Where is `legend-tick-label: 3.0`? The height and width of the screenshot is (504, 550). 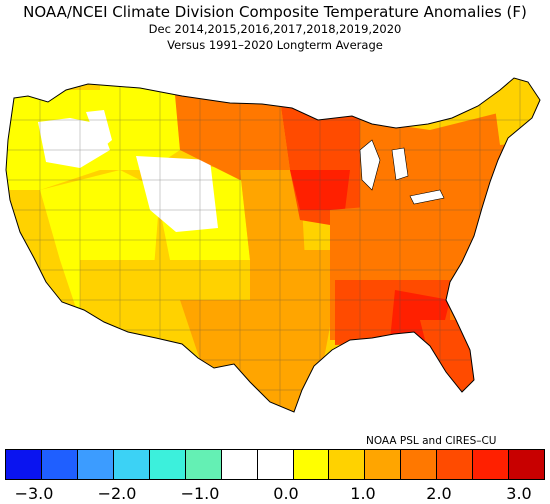
legend-tick-label: 3.0 is located at coordinates (519, 493).